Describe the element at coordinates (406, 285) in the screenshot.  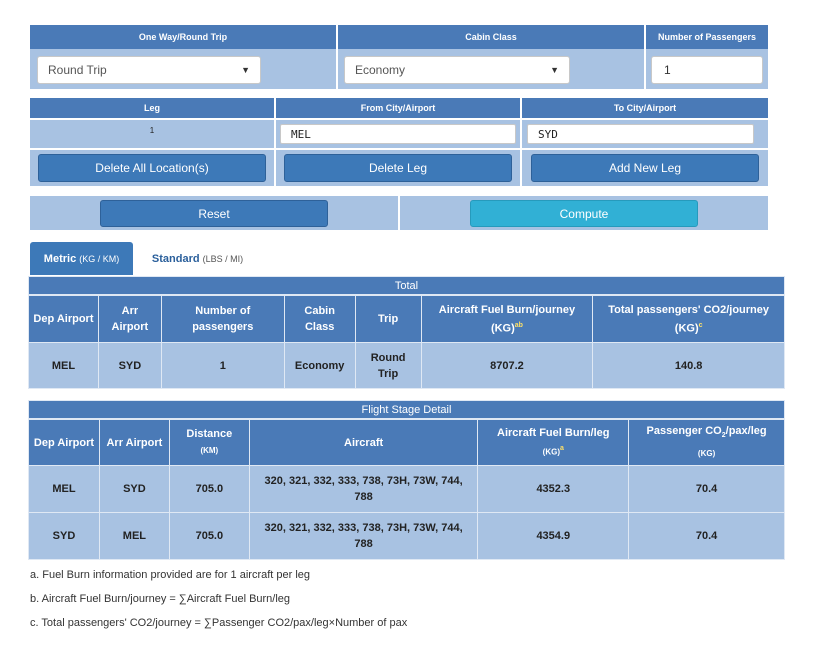
I see `total-caption: Total` at that location.